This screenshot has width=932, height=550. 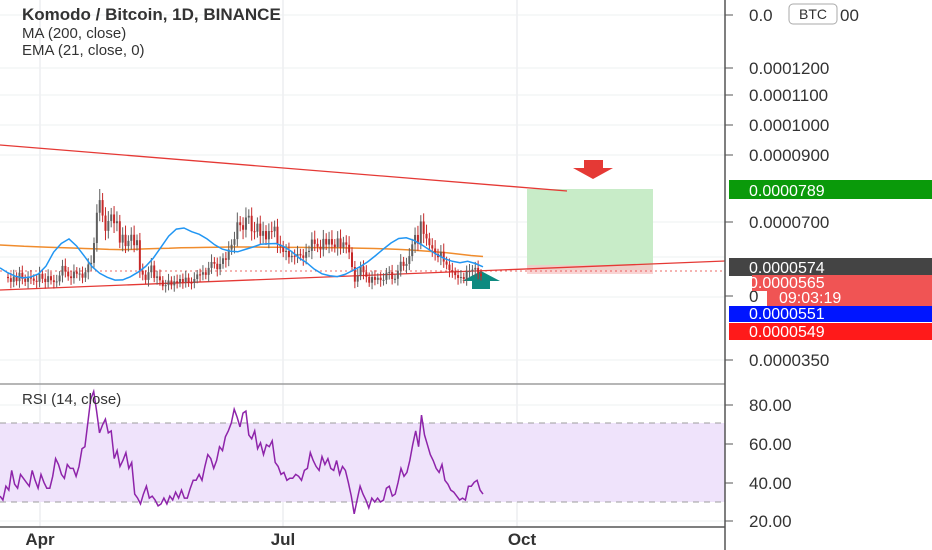 I want to click on rsi-line, so click(x=242, y=451).